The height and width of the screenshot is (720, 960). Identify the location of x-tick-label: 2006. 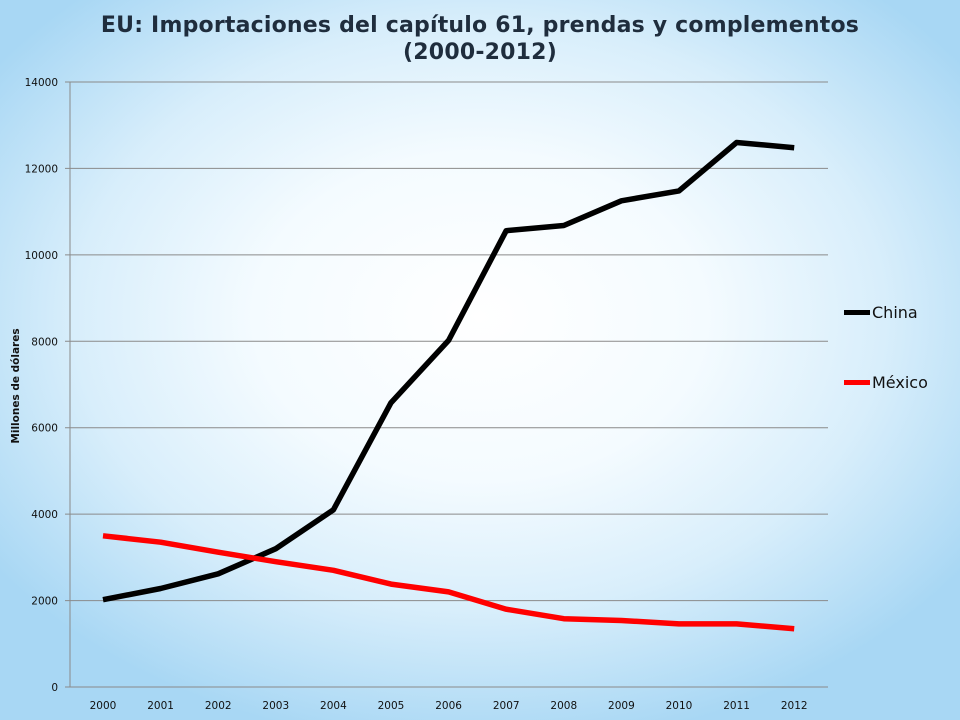
(448, 706).